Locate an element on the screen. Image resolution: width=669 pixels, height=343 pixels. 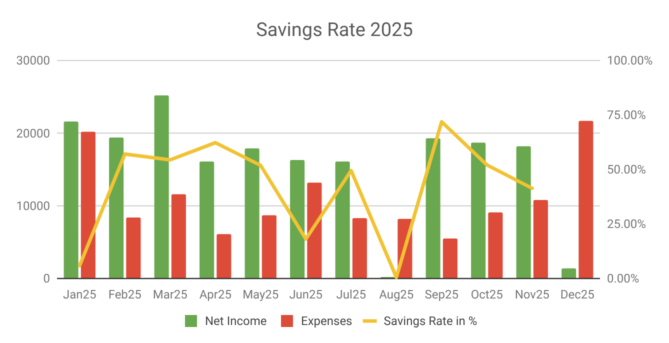
y-tick-label: 10000 is located at coordinates (33, 206).